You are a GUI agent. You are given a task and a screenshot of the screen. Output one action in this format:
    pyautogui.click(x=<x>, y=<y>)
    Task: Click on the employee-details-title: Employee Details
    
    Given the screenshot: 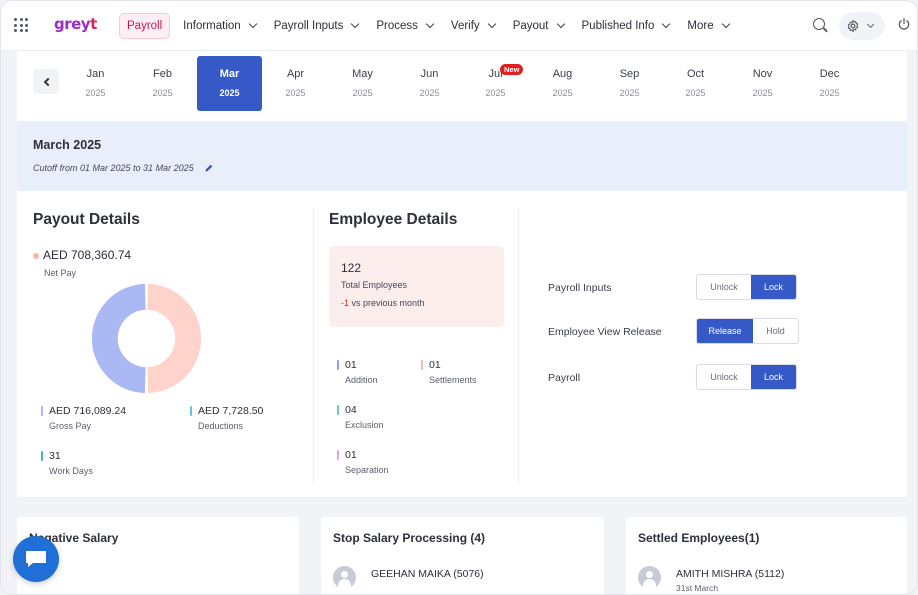 What is the action you would take?
    pyautogui.click(x=393, y=219)
    